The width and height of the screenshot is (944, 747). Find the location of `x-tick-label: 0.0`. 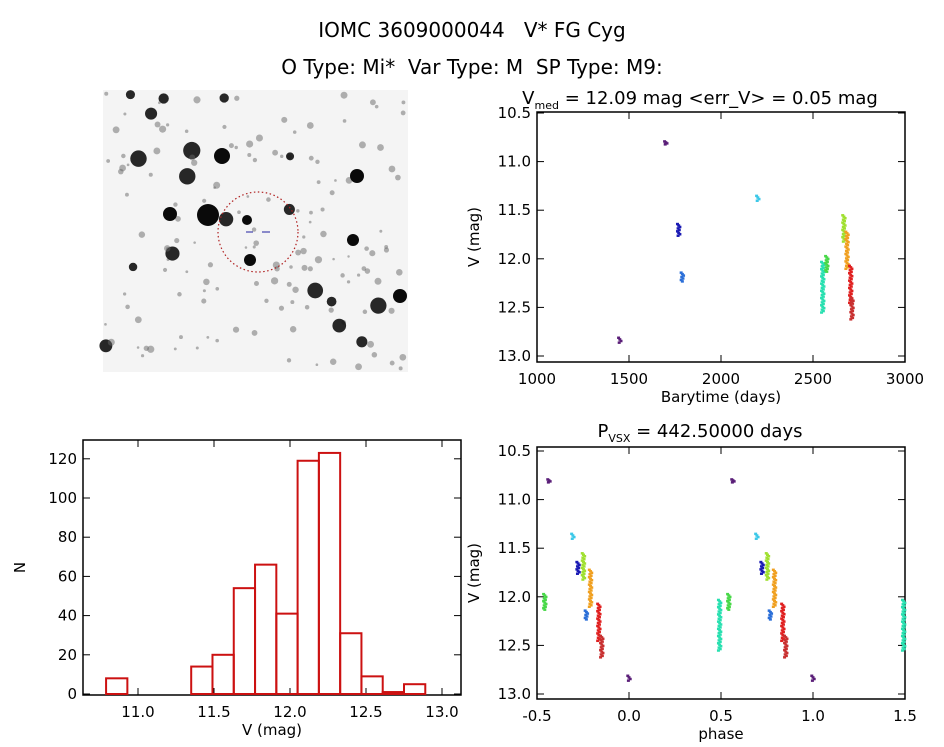

x-tick-label: 0.0 is located at coordinates (629, 716).